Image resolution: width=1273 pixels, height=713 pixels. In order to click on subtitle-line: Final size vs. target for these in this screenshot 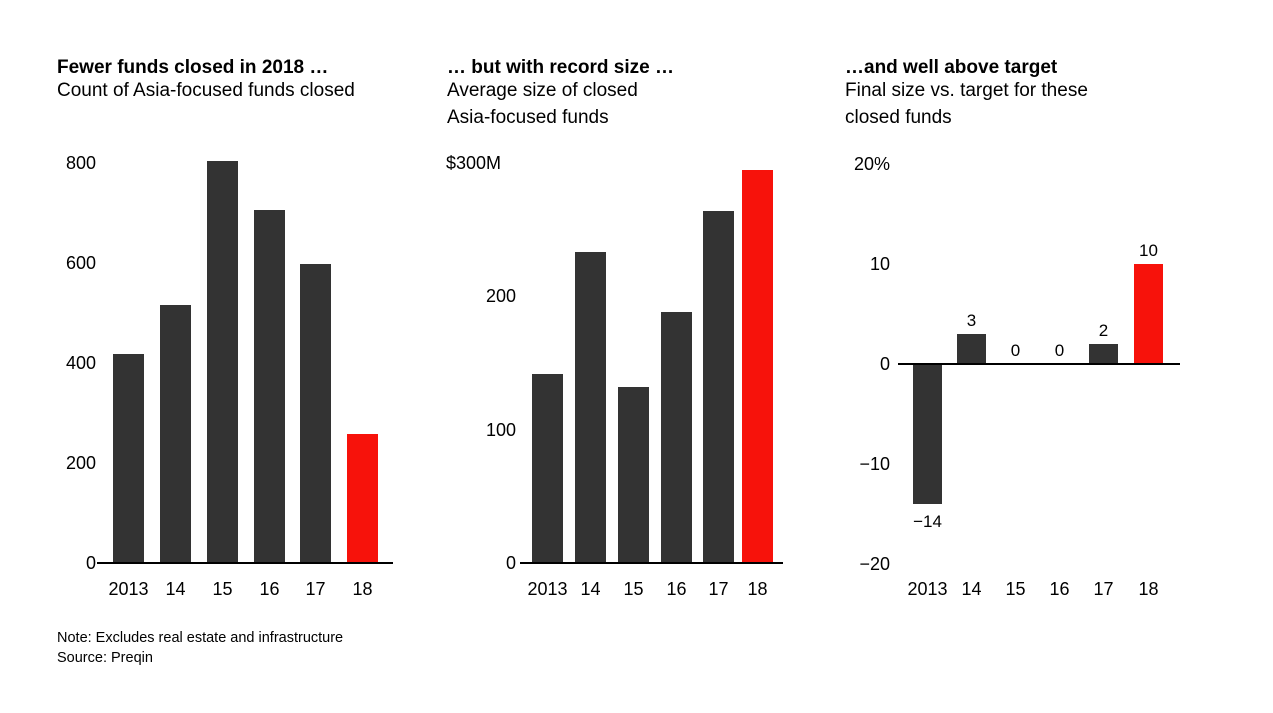, I will do `click(966, 90)`.